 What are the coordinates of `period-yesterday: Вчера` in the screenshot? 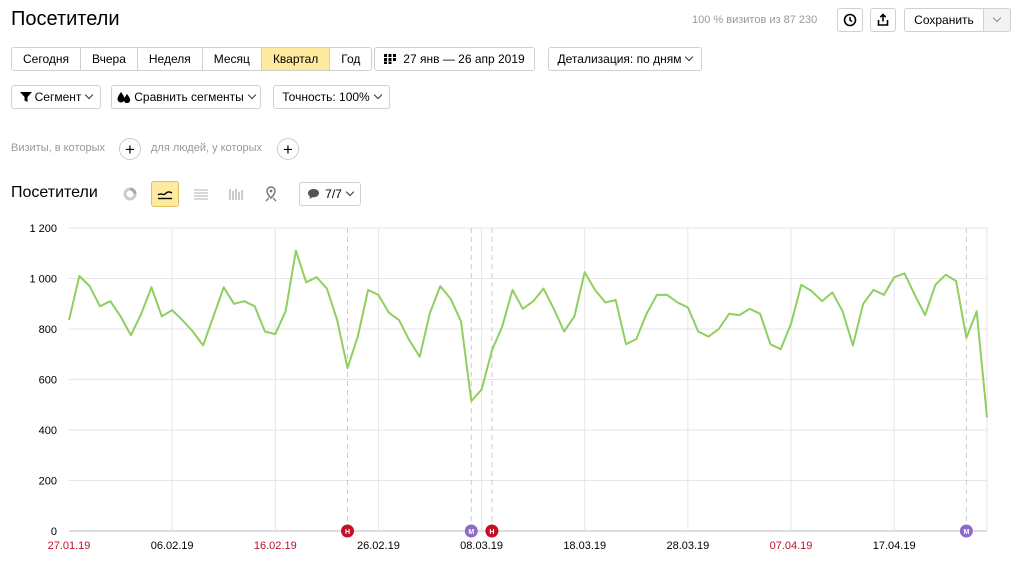 It's located at (109, 59).